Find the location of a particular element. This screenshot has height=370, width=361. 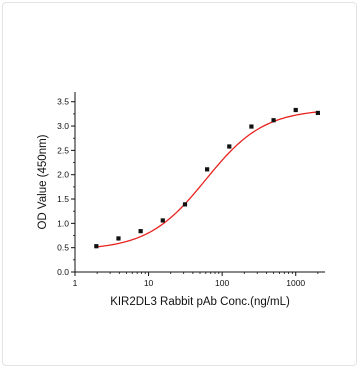

y-tick-label: 2.0 is located at coordinates (63, 175).